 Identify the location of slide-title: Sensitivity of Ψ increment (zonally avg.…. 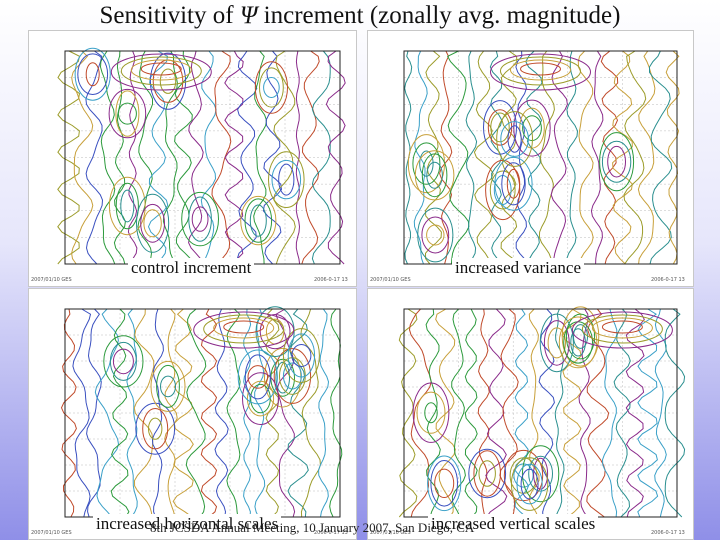
(360, 16).